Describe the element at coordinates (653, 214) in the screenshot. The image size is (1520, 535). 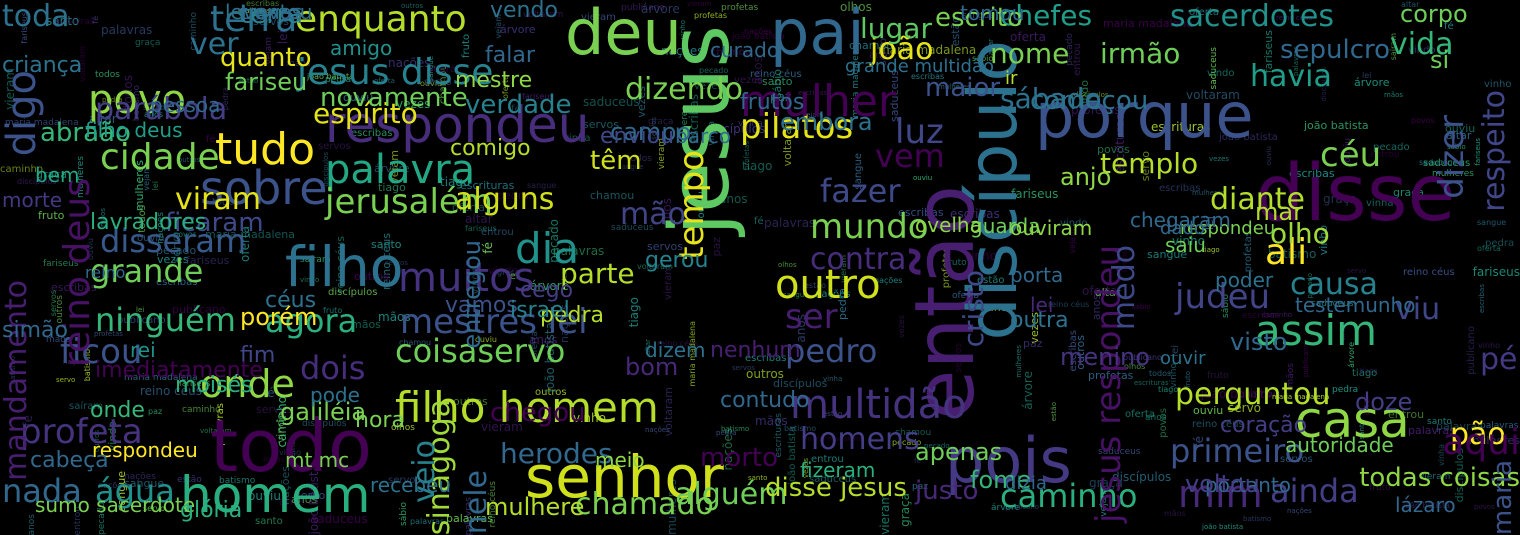
I see `word: mão` at that location.